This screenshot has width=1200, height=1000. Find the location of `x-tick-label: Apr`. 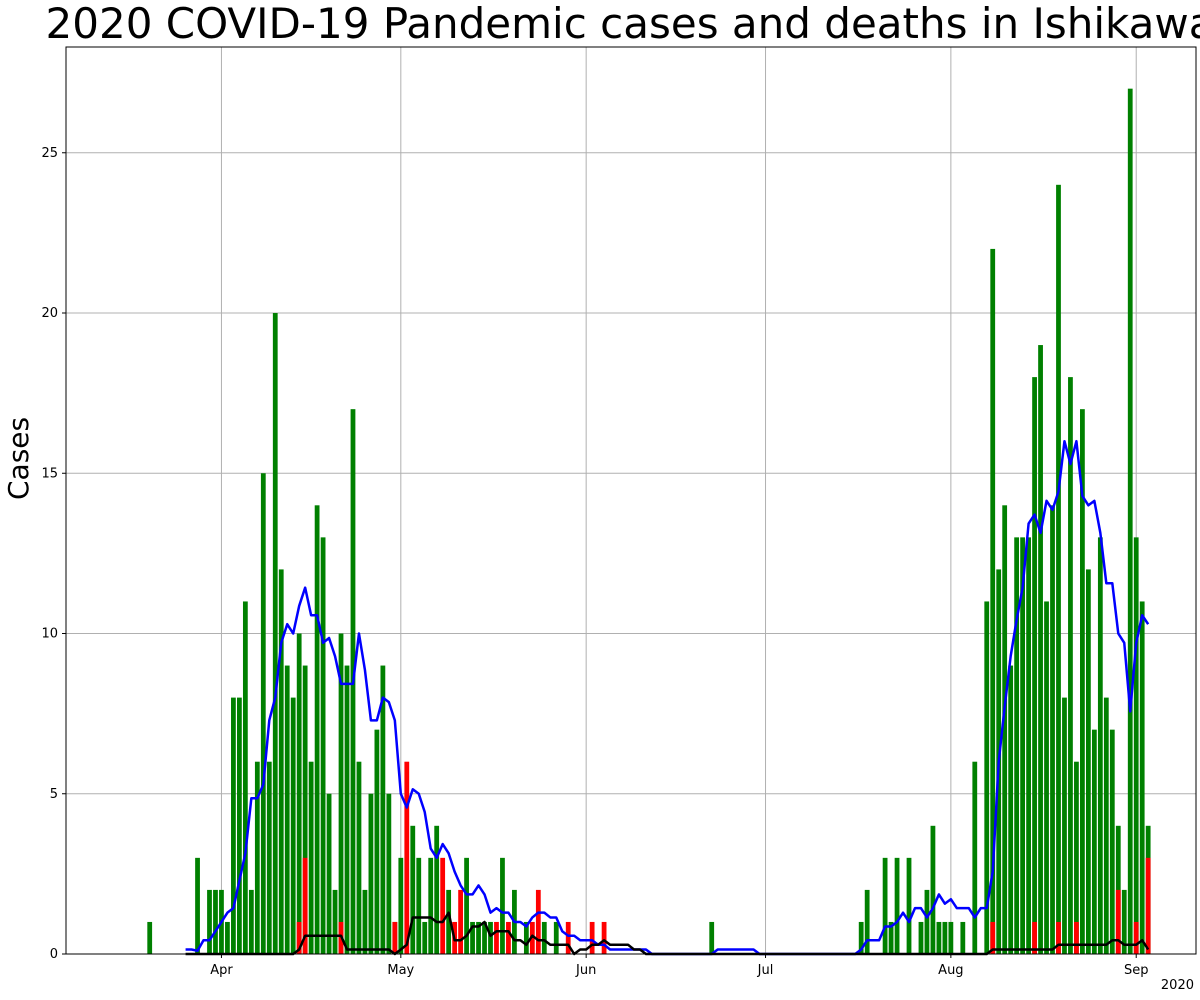

x-tick-label: Apr is located at coordinates (221, 970).